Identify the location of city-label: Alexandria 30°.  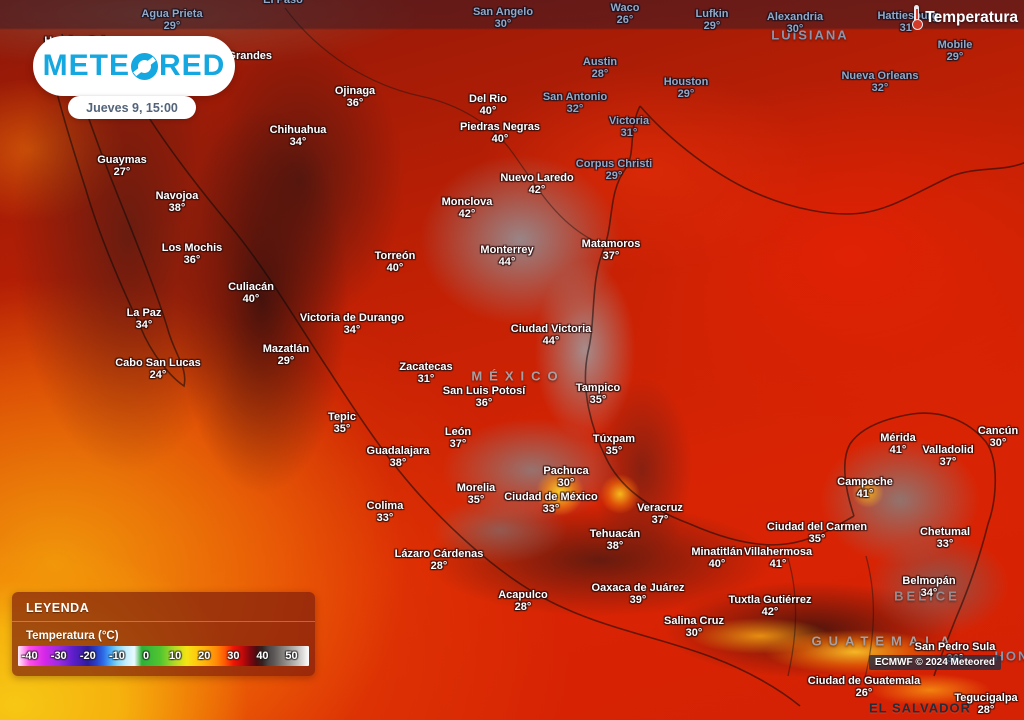
(795, 23).